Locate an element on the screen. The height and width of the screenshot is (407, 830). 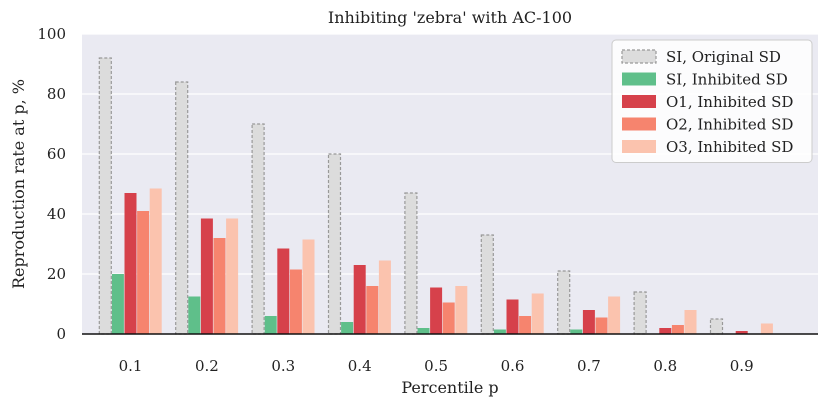
bar-o3-inhibited-sd-p0.2 is located at coordinates (232, 276).